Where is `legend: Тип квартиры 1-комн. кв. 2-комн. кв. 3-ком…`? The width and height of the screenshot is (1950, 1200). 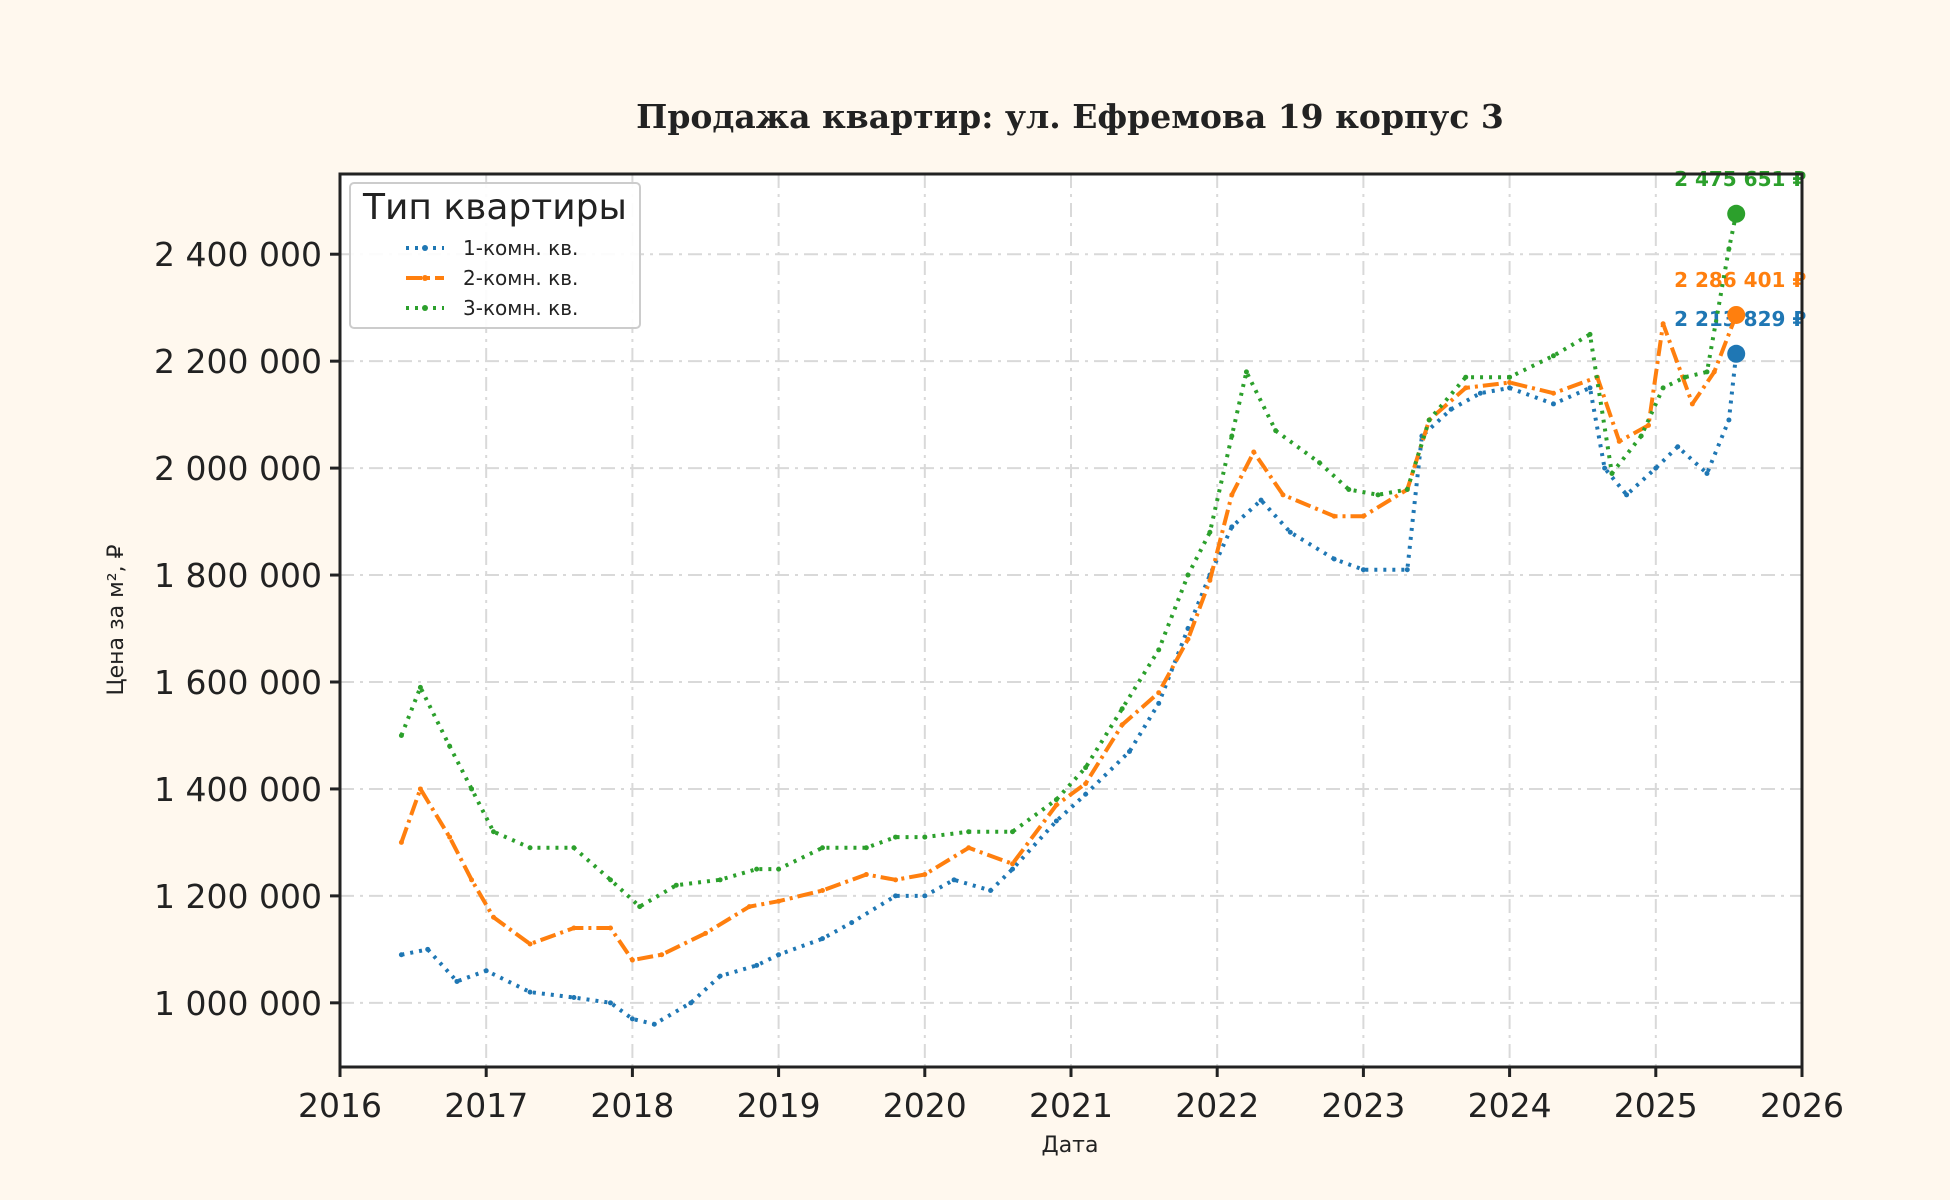
legend: Тип квартиры 1-комн. кв. 2-комн. кв. 3-ком… is located at coordinates (495, 255).